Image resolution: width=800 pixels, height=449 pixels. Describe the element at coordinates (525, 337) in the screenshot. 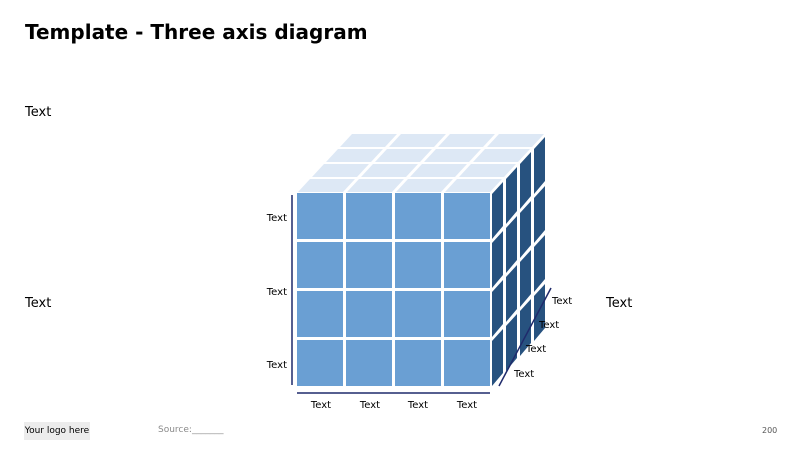

I see `depth-axis-line` at that location.